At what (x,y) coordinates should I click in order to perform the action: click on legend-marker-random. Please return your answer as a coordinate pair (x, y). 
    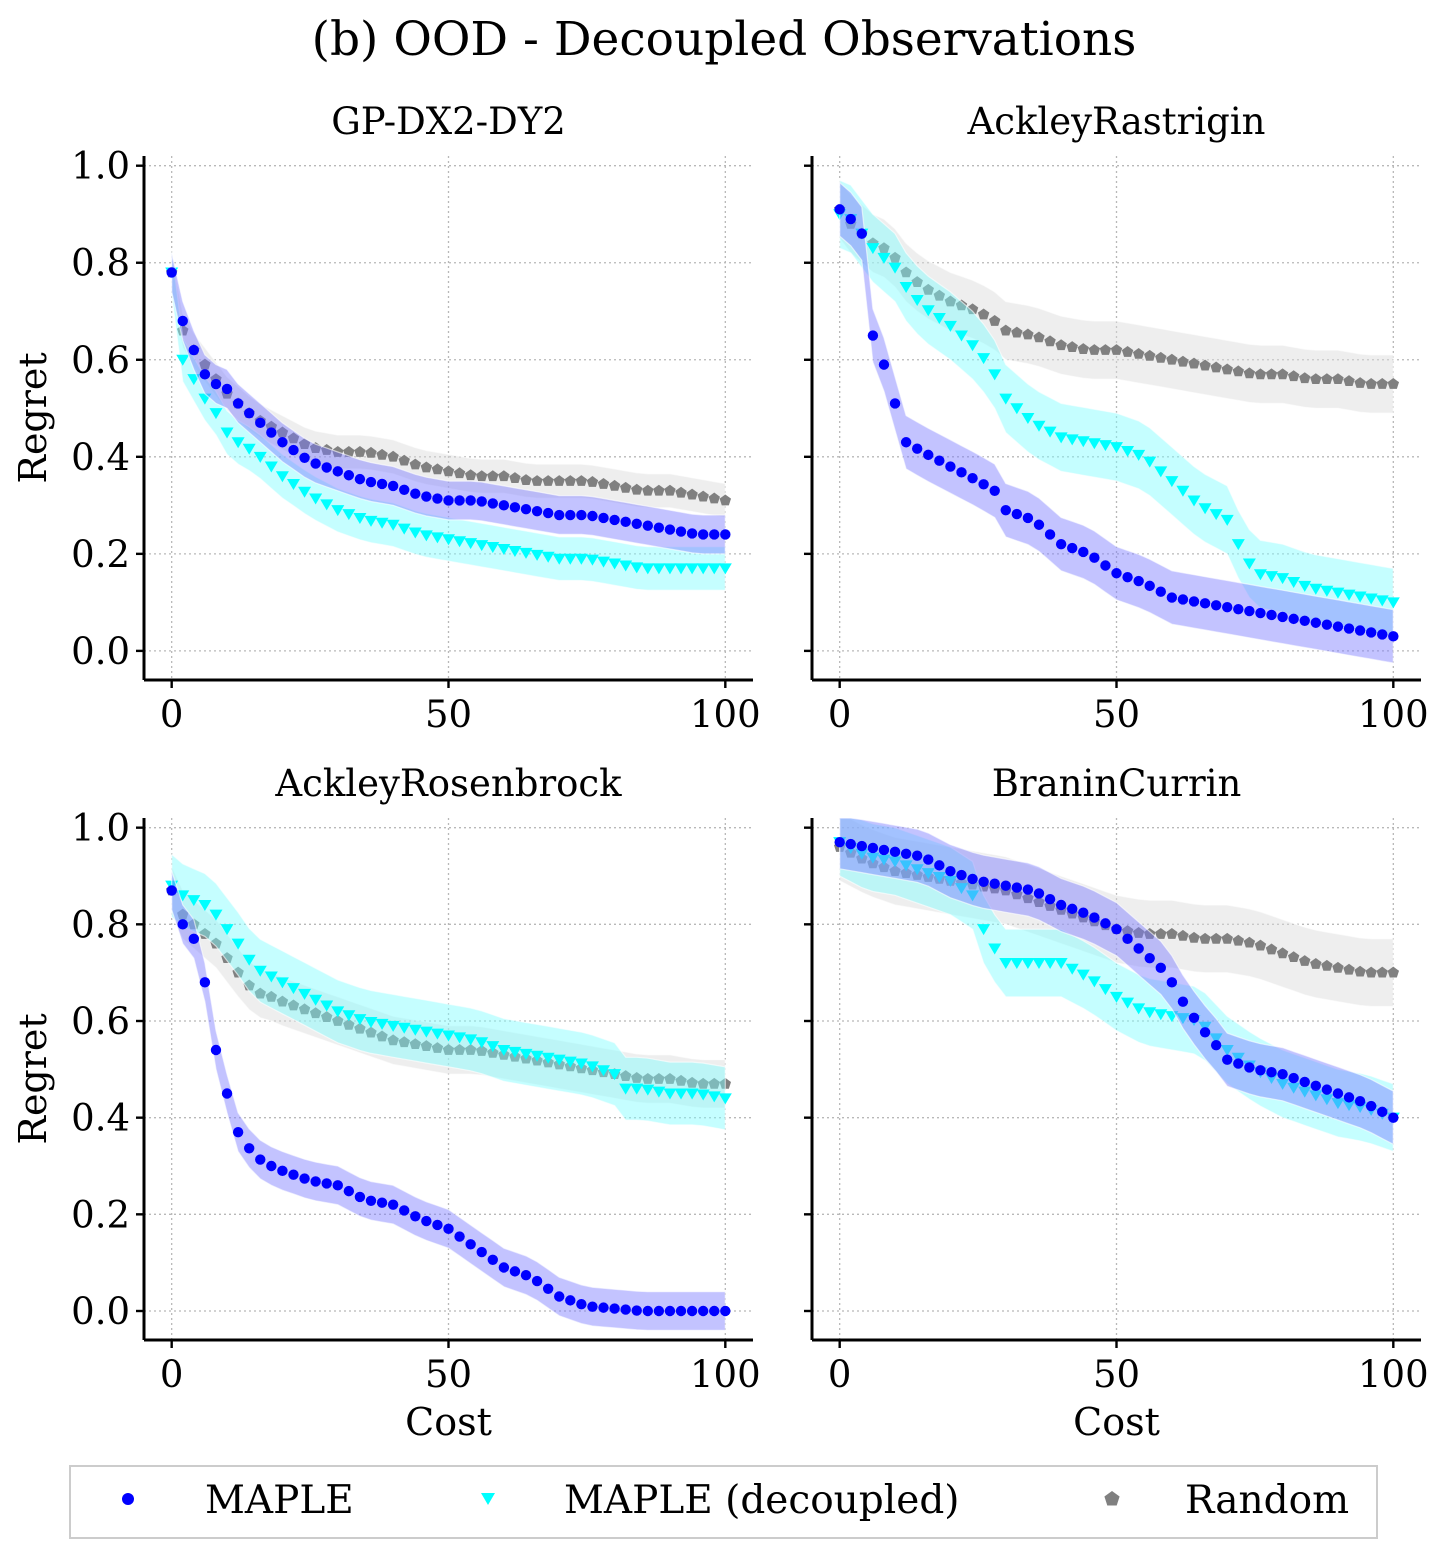
    Looking at the image, I should click on (1112, 1498).